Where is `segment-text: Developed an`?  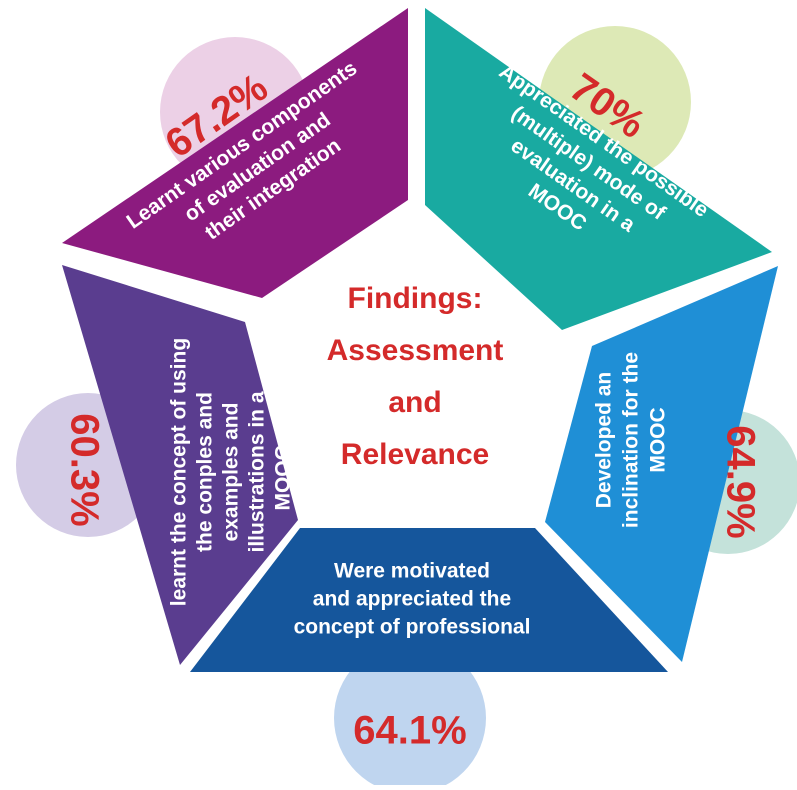 segment-text: Developed an is located at coordinates (604, 440).